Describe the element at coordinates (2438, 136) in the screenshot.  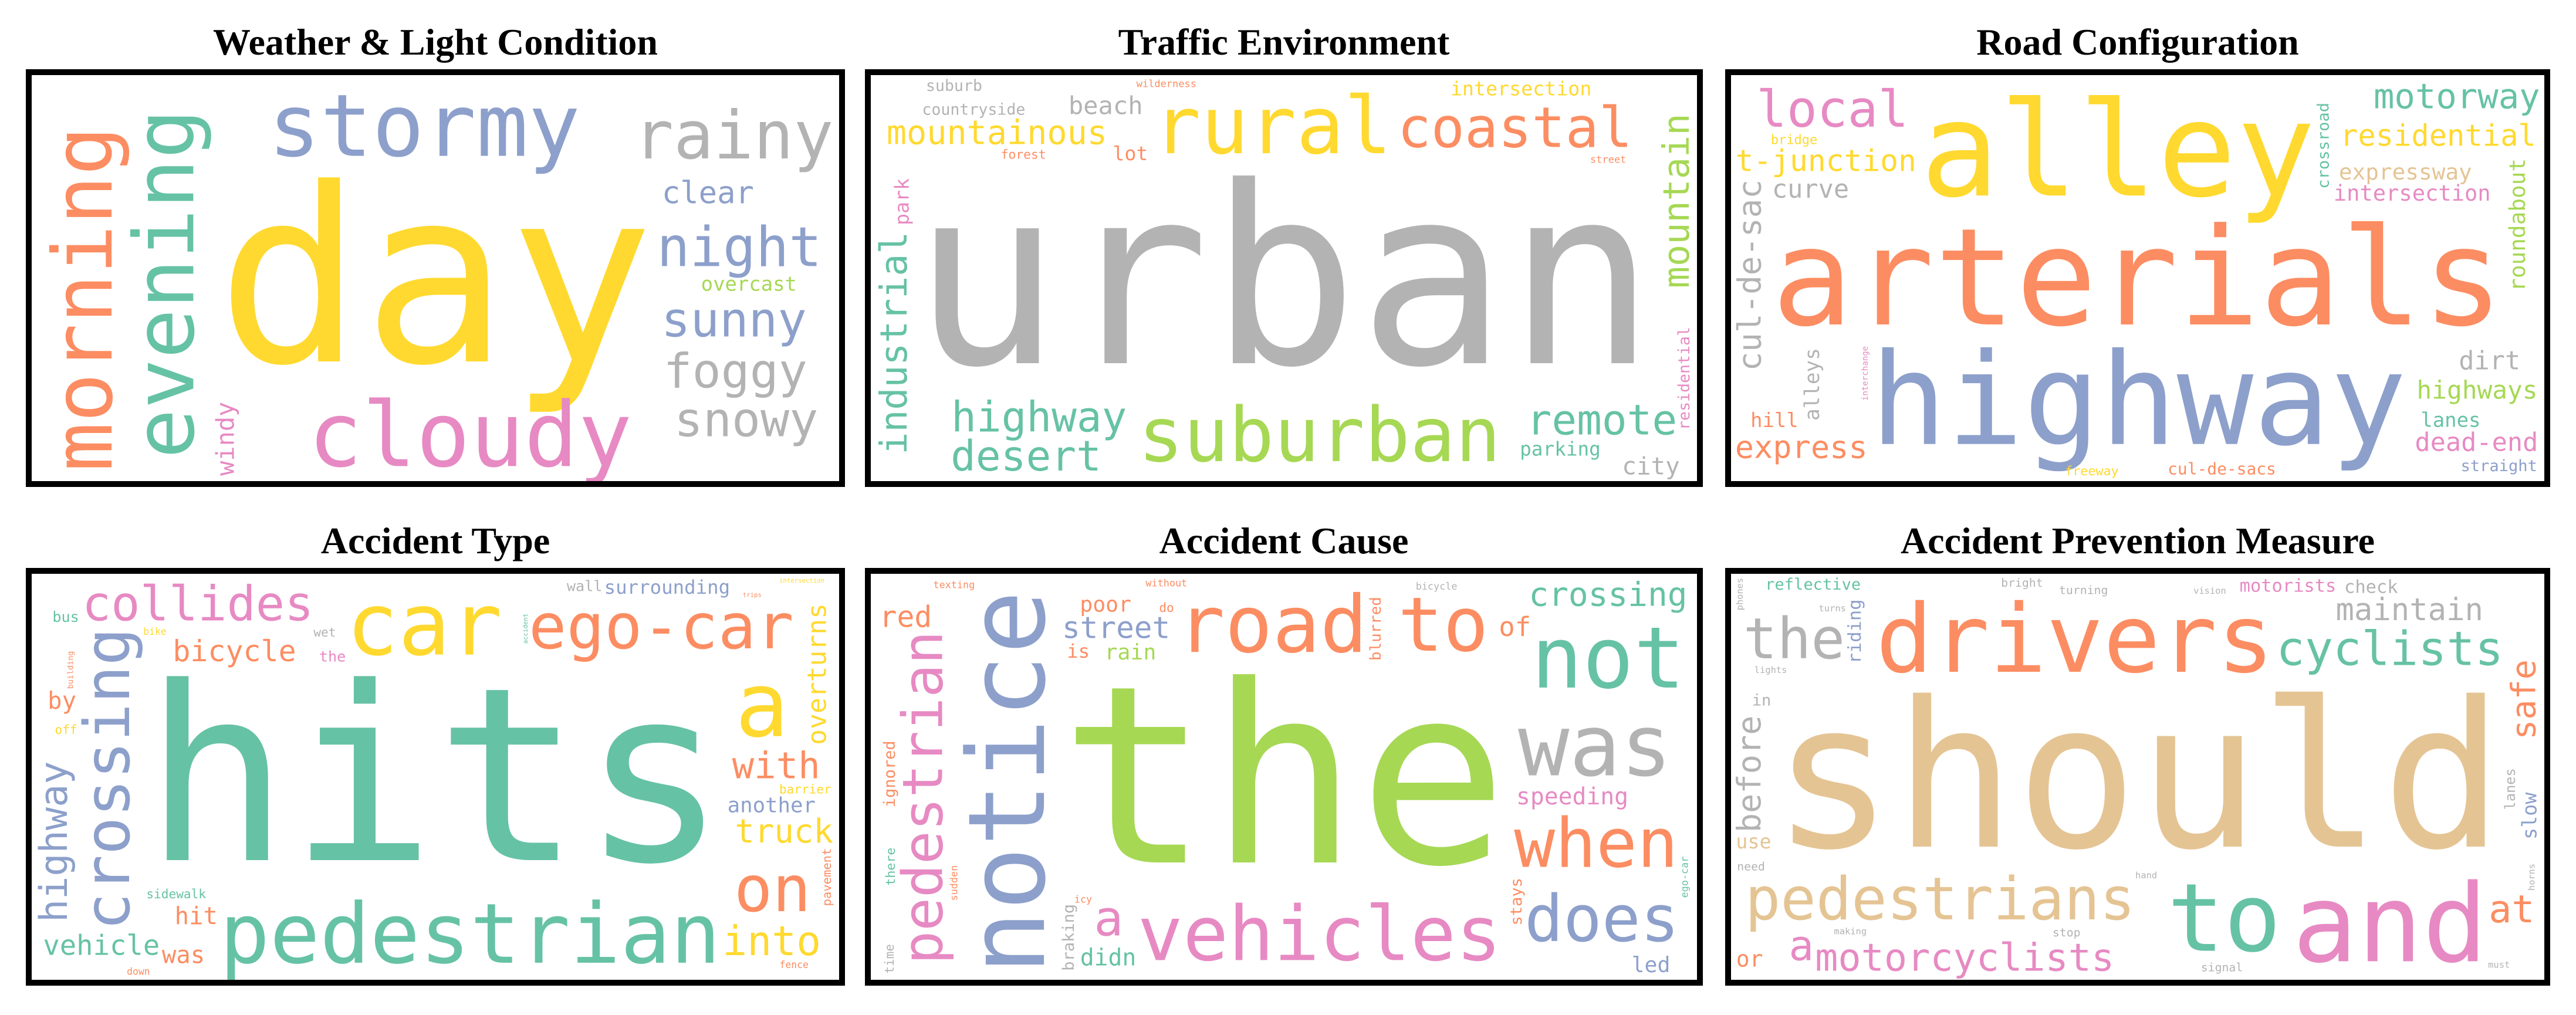
I see `word-residential: residential` at that location.